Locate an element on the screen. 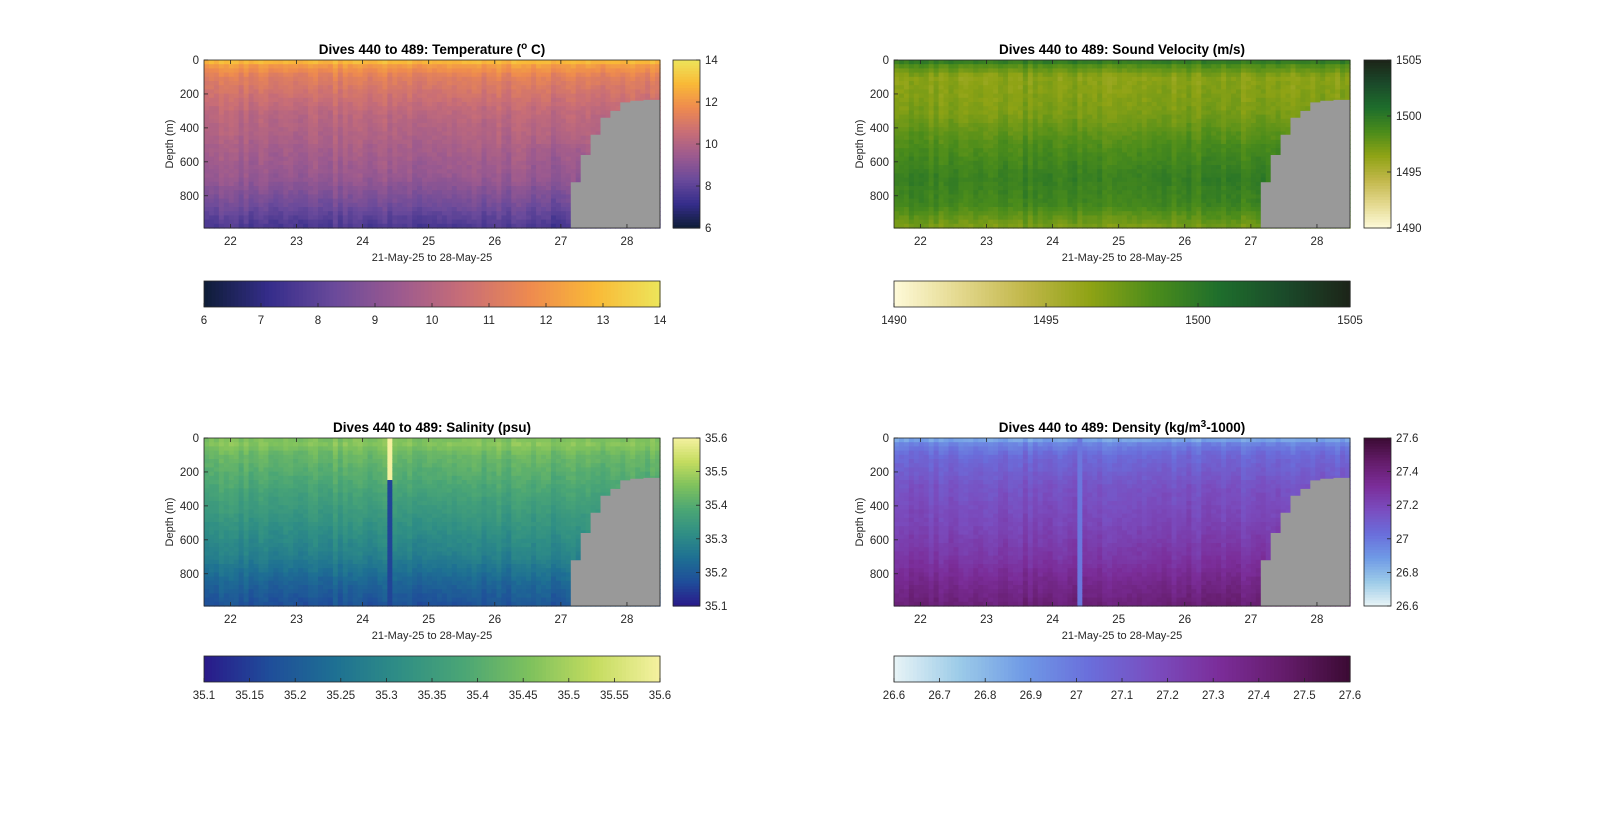  chart-title: Dives 440 to 489: Sound Velocity (m/s) is located at coordinates (1122, 49).